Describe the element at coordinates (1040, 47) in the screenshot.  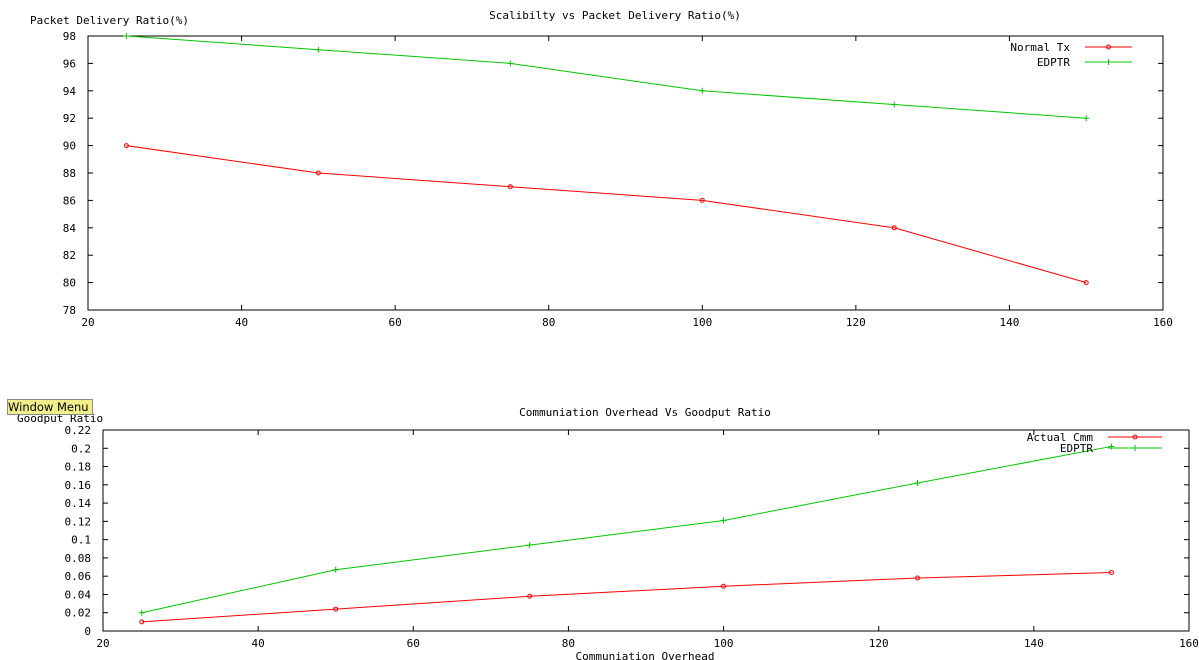
I see `legend-label: Normal Tx` at that location.